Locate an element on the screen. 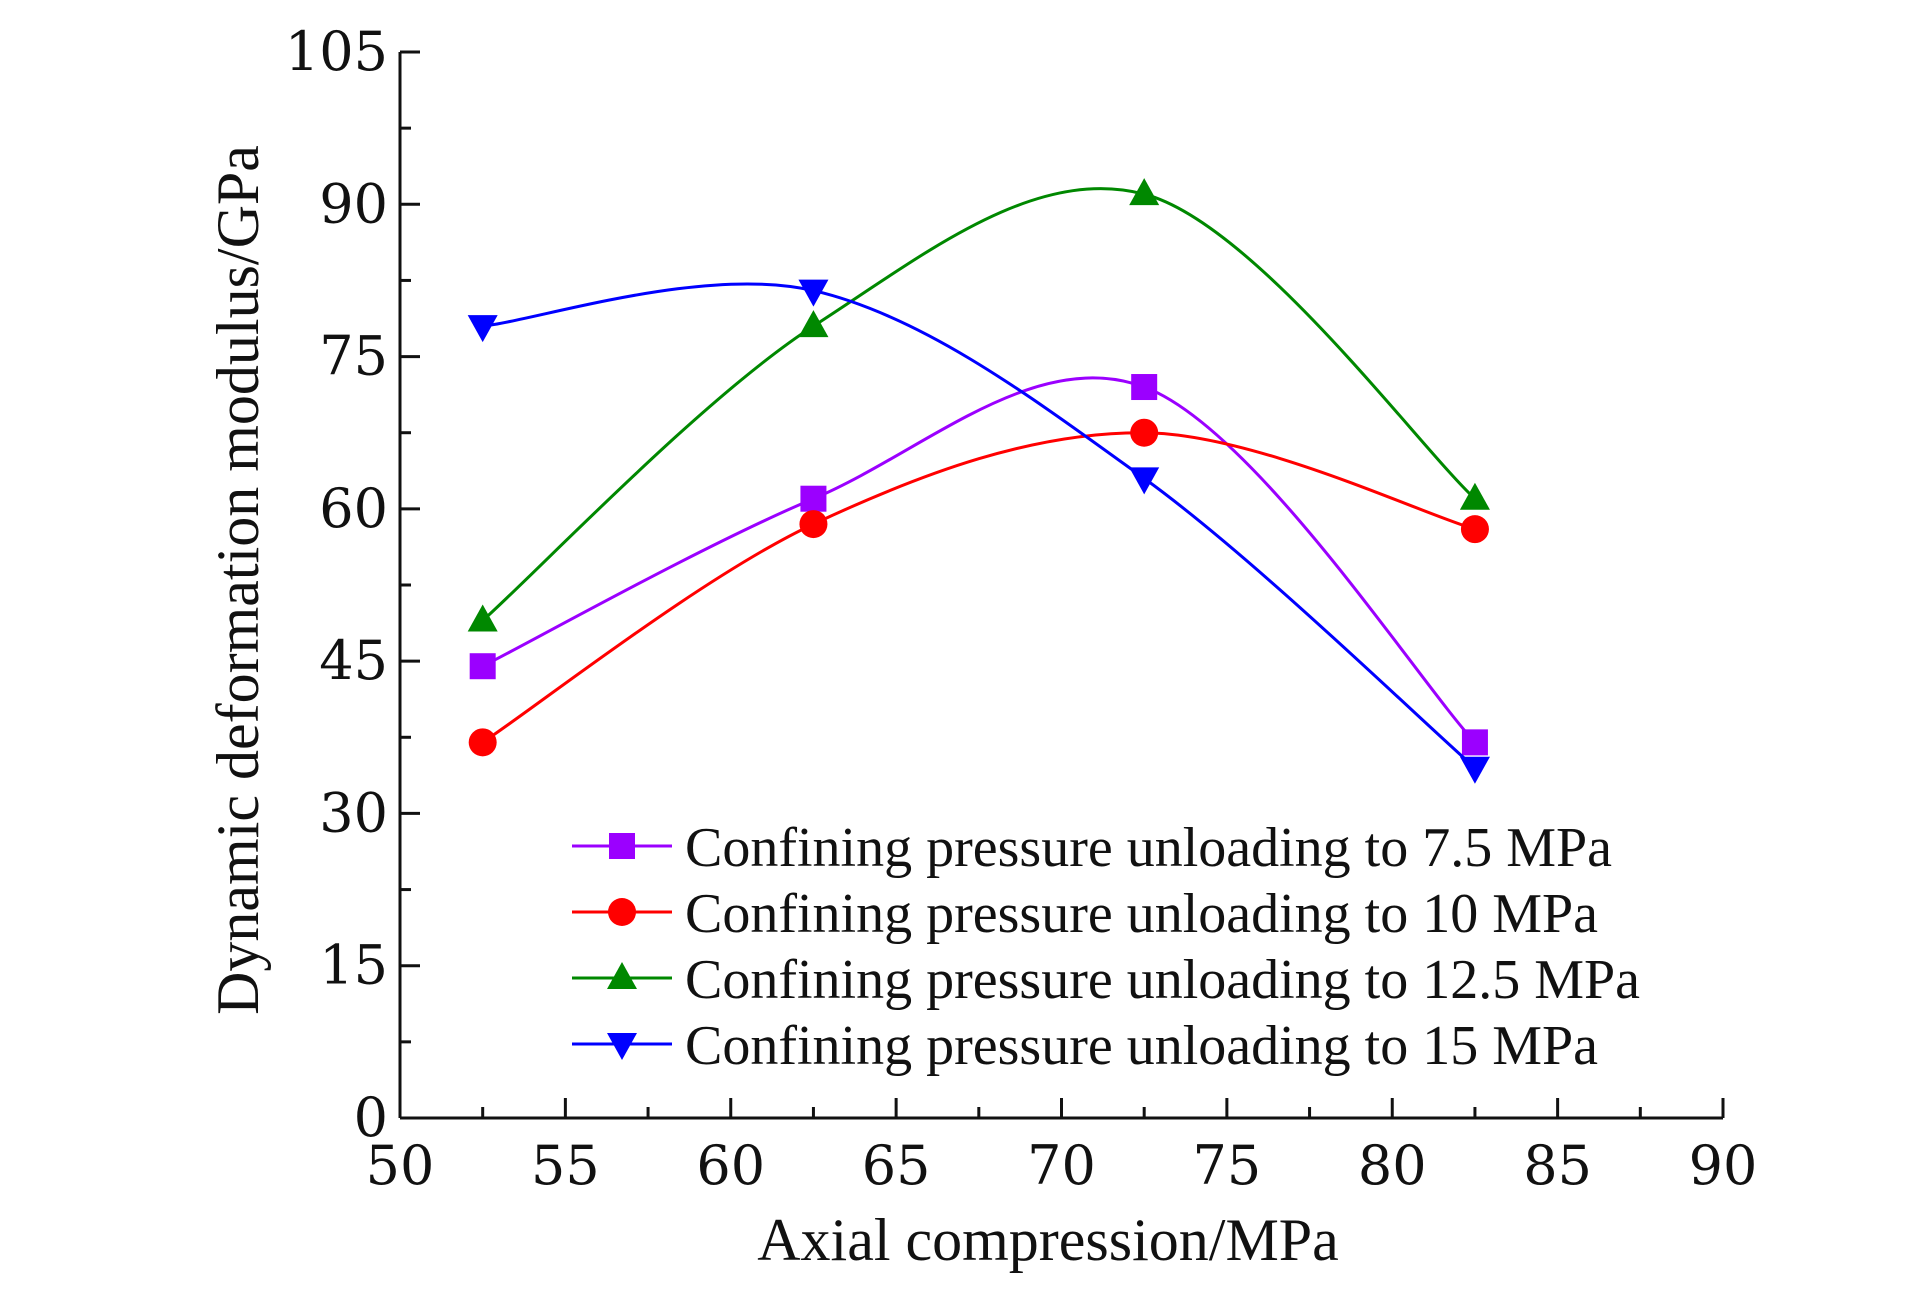  x-tick-label: 55 is located at coordinates (565, 1165).